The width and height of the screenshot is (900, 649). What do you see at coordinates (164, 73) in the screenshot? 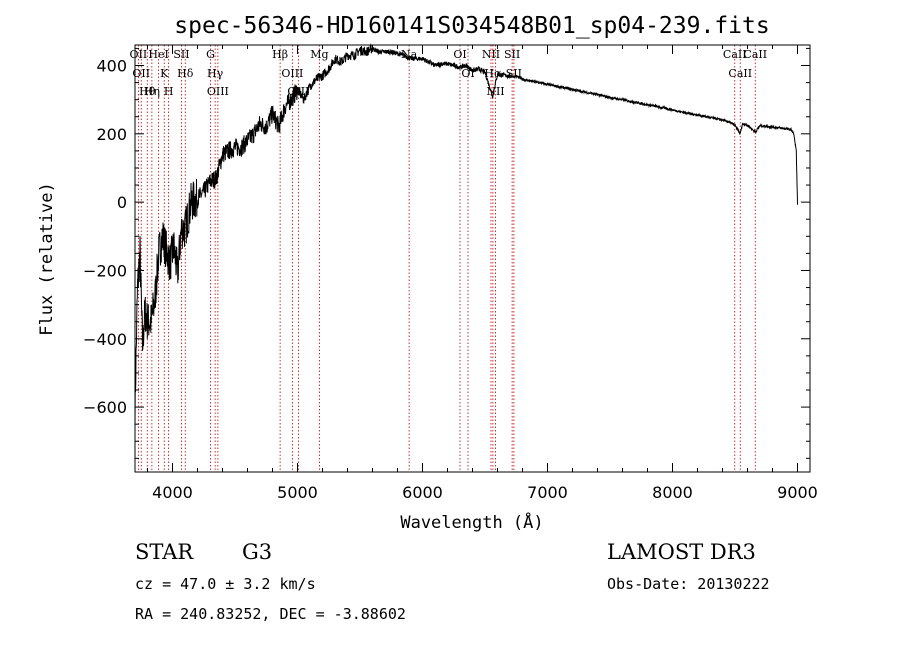
I see `line-label: K` at bounding box center [164, 73].